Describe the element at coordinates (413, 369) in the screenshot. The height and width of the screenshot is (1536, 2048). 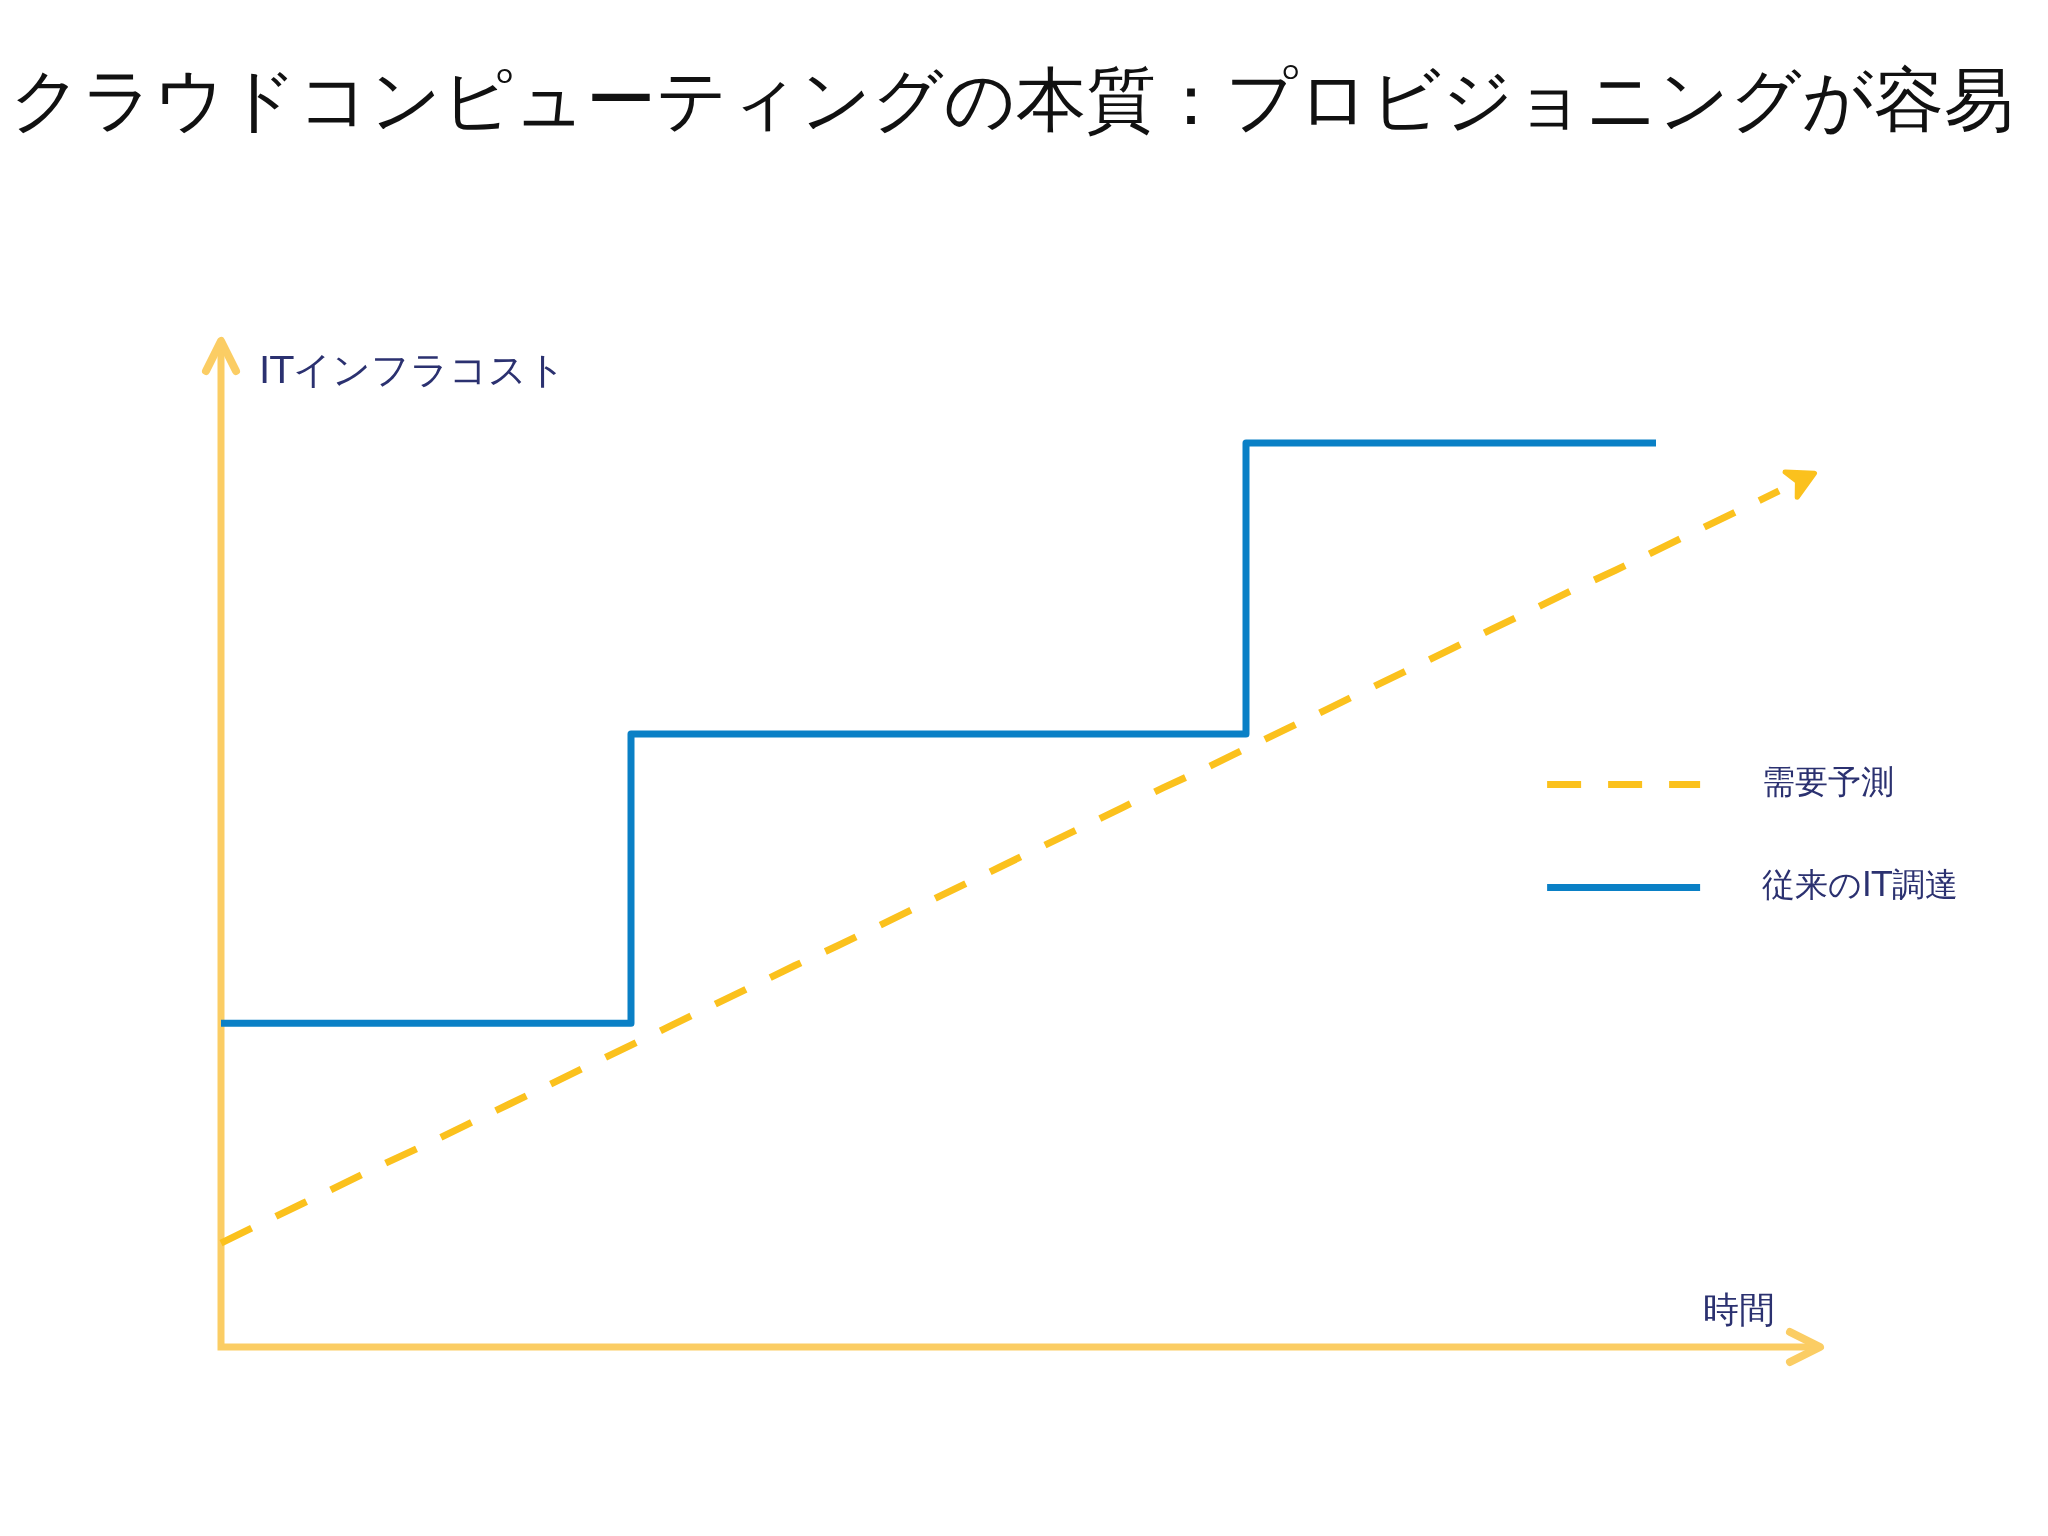
I see `y-axis-title: ITインフラコスト` at that location.